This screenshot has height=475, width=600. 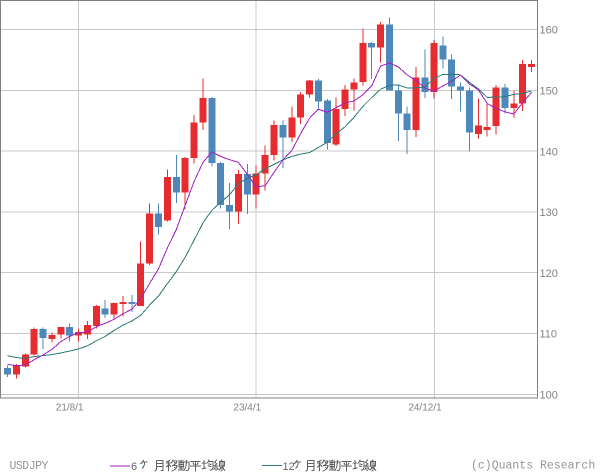 What do you see at coordinates (29, 466) in the screenshot?
I see `svg-text: USDJPY` at bounding box center [29, 466].